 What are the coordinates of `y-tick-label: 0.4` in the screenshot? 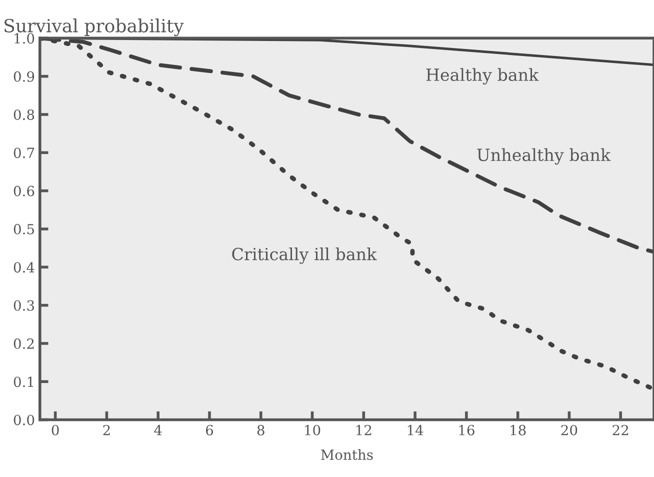 It's located at (24, 267).